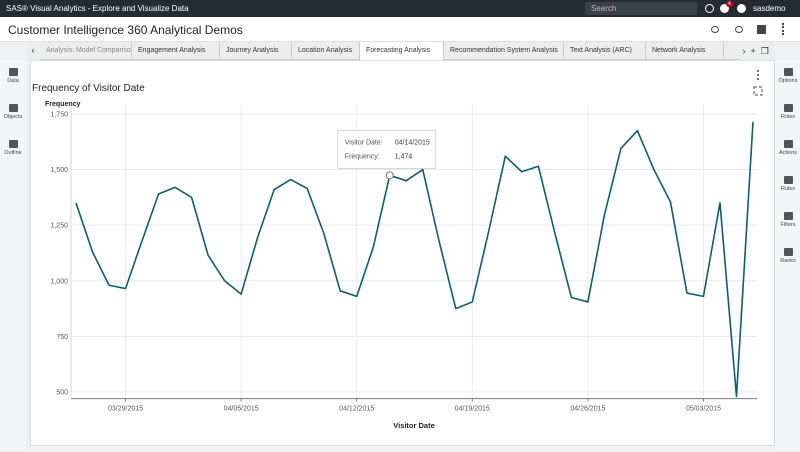  Describe the element at coordinates (62, 393) in the screenshot. I see `y-tick-label: 500` at that location.